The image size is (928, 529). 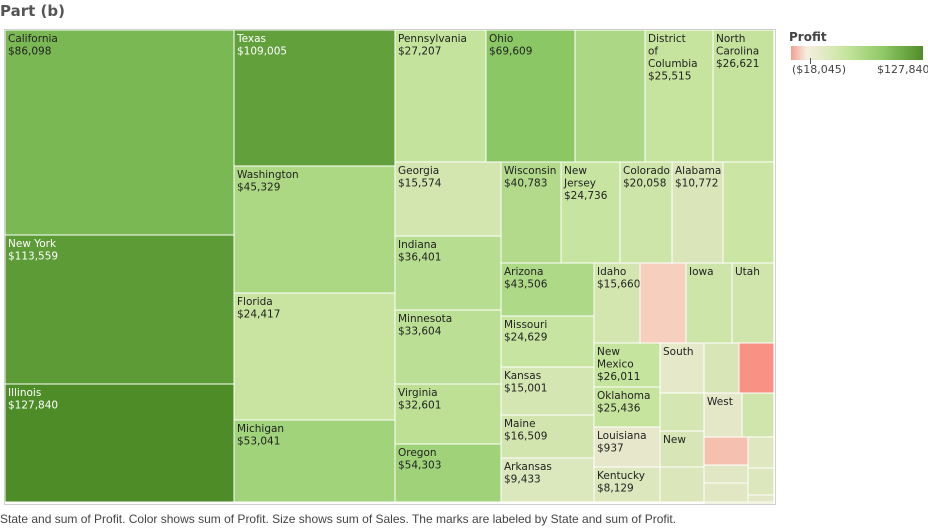 I want to click on tile-state-label: South, so click(x=678, y=352).